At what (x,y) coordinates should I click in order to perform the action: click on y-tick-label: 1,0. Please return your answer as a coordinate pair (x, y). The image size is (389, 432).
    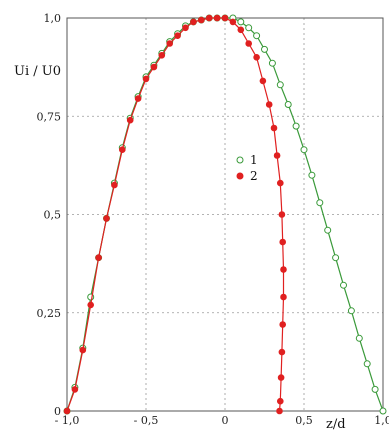
    Looking at the image, I should click on (53, 18).